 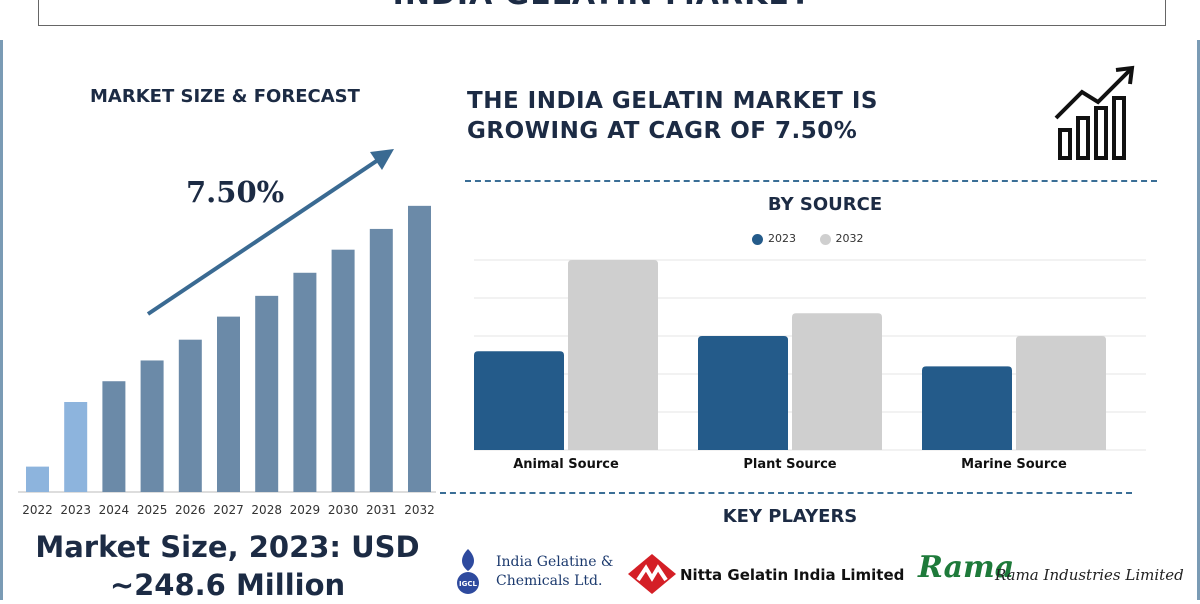 What do you see at coordinates (267, 393) in the screenshot?
I see `bar-2028` at bounding box center [267, 393].